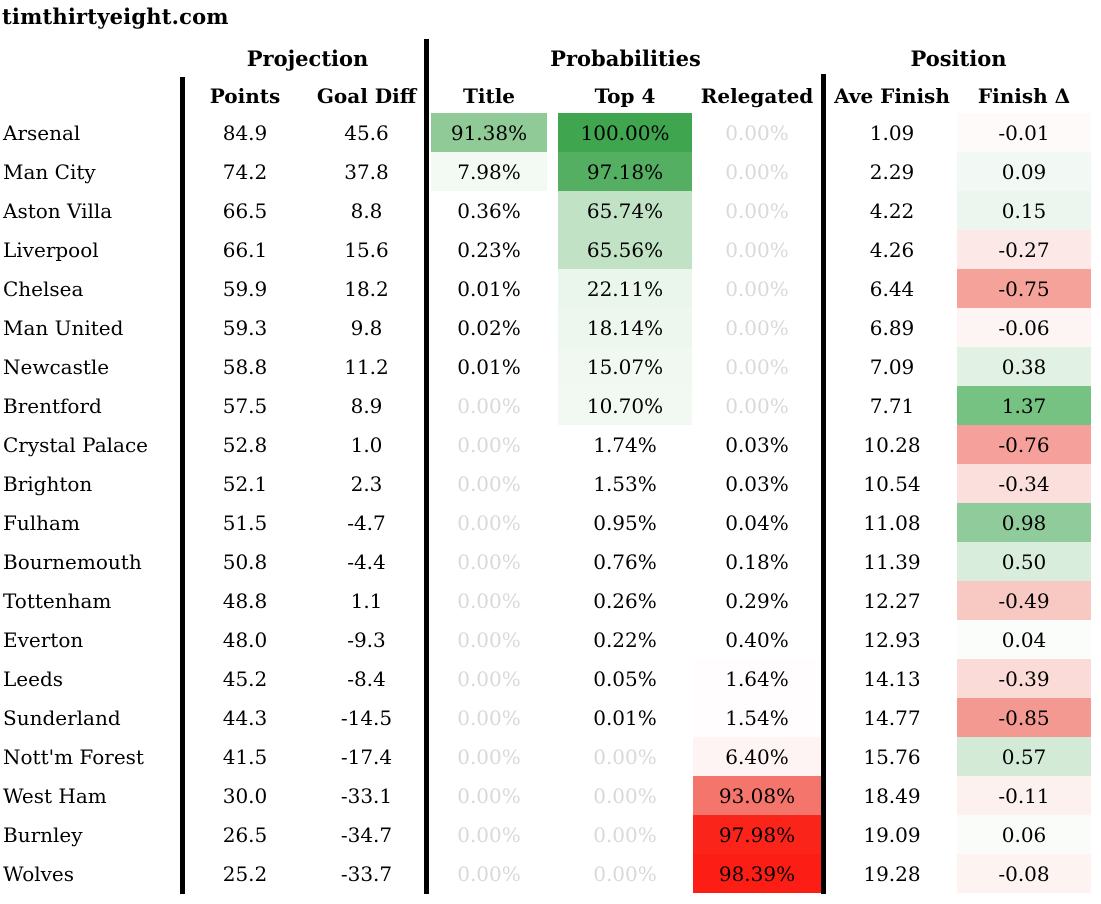 This screenshot has height=904, width=1101. I want to click on top4-prob-cell: 65.56%, so click(625, 249).